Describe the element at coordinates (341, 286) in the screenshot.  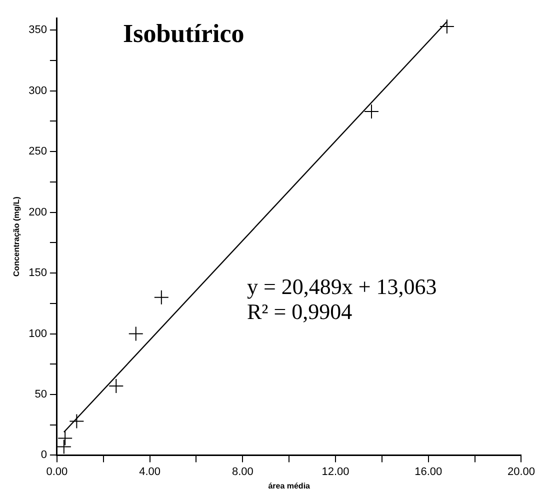
I see `annotation: y = 20,489x + 13,063` at that location.